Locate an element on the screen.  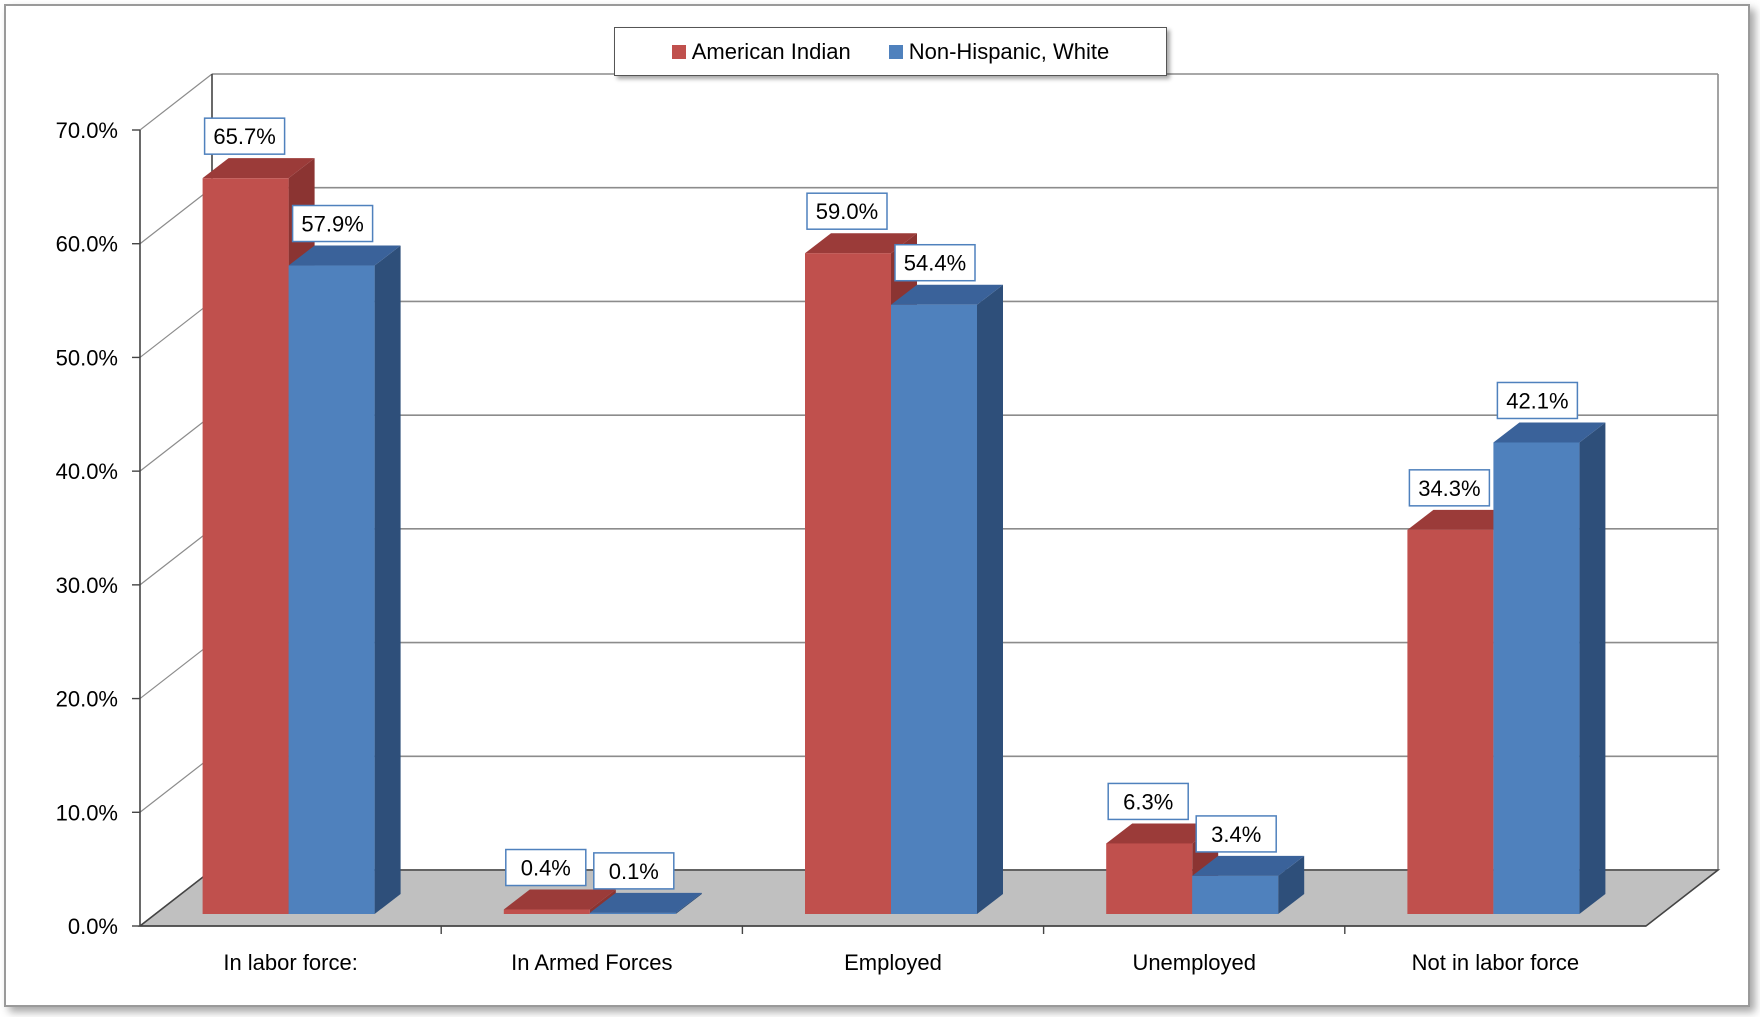
bar-top-american-indian-unemployed is located at coordinates (1162, 833).